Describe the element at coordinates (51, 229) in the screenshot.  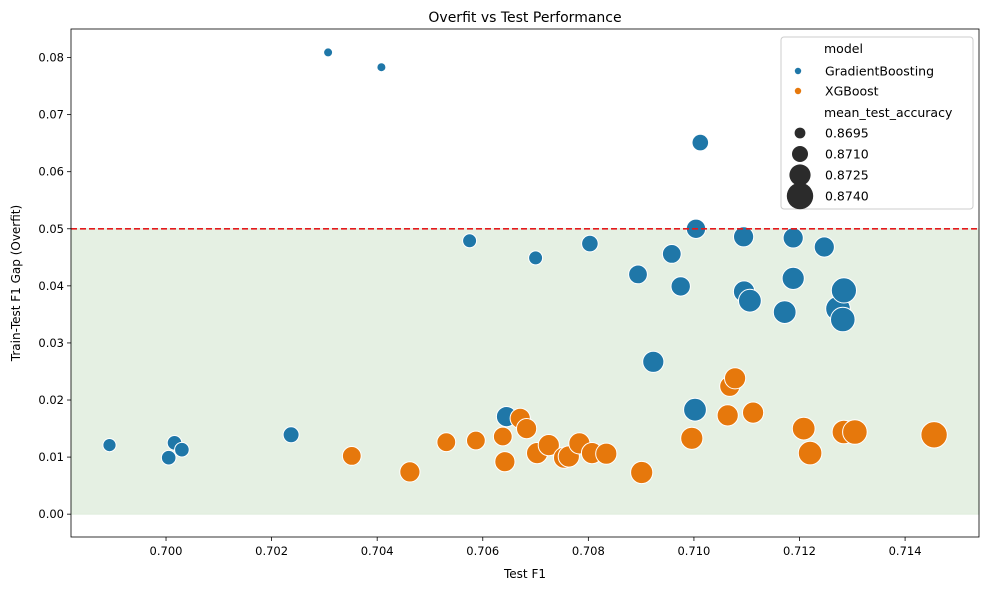
I see `y-tick-label-5: 0.05` at that location.